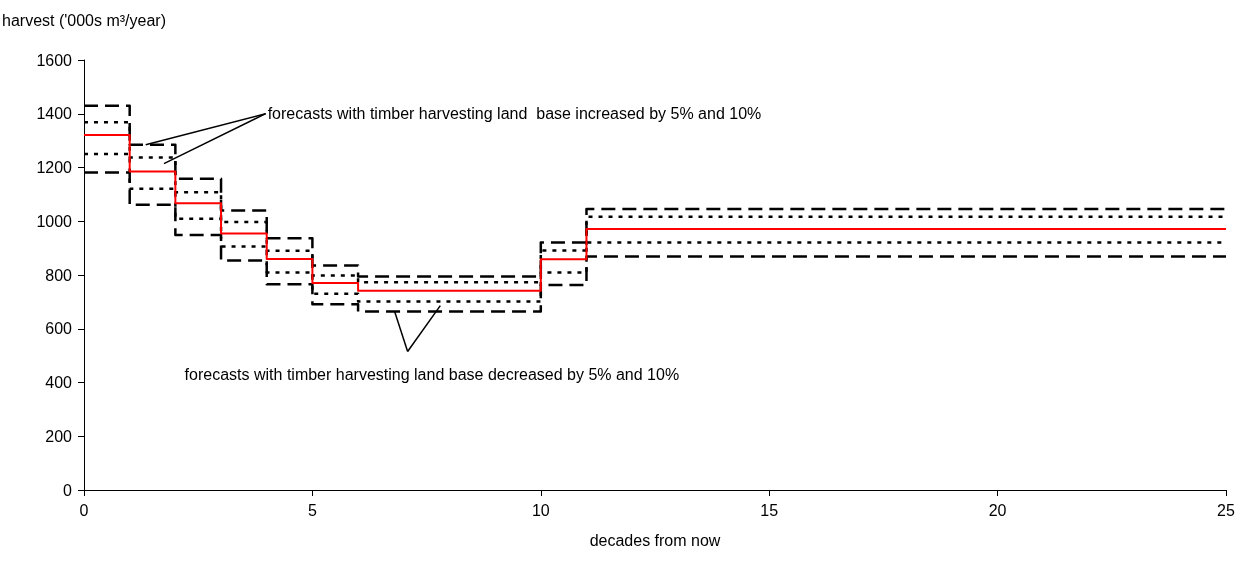 Image resolution: width=1246 pixels, height=582 pixels. Describe the element at coordinates (59, 382) in the screenshot. I see `y-tick-label: 400` at that location.